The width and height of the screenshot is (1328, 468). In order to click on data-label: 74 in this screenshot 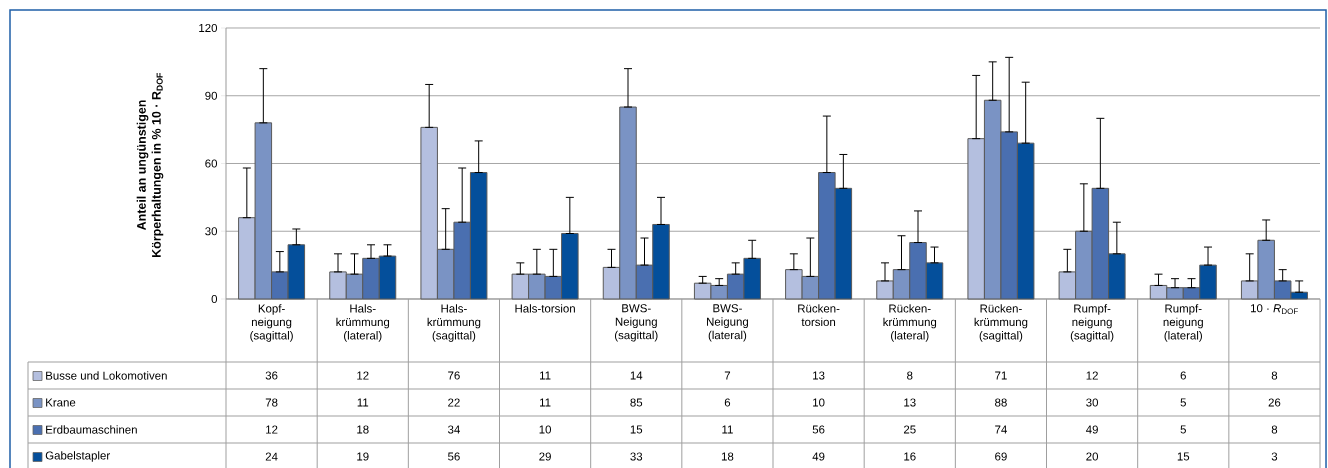, I will do `click(1001, 429)`.